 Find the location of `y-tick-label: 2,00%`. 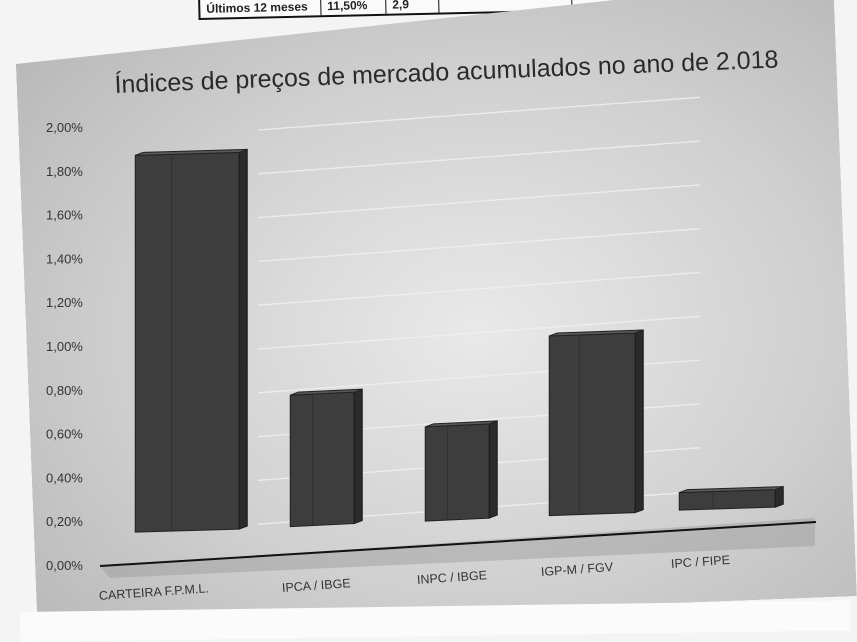

y-tick-label: 2,00% is located at coordinates (64, 127).